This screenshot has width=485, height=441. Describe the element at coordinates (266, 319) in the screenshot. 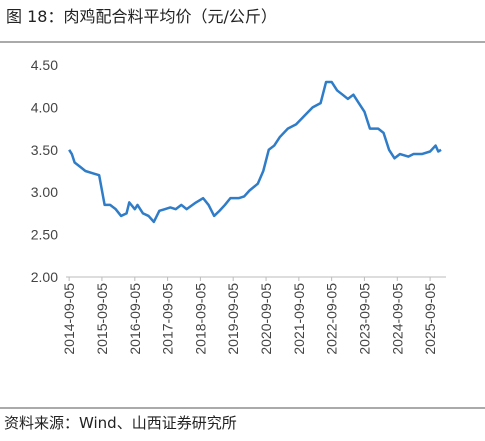

I see `x-tick-label: 2020-09-05` at that location.